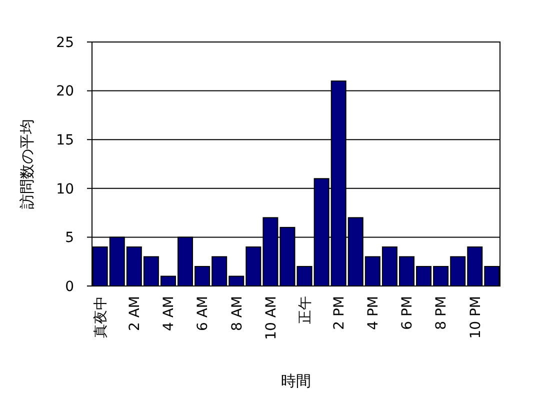  Describe the element at coordinates (27, 164) in the screenshot. I see `y-axis-title: 訪問数の平均` at that location.